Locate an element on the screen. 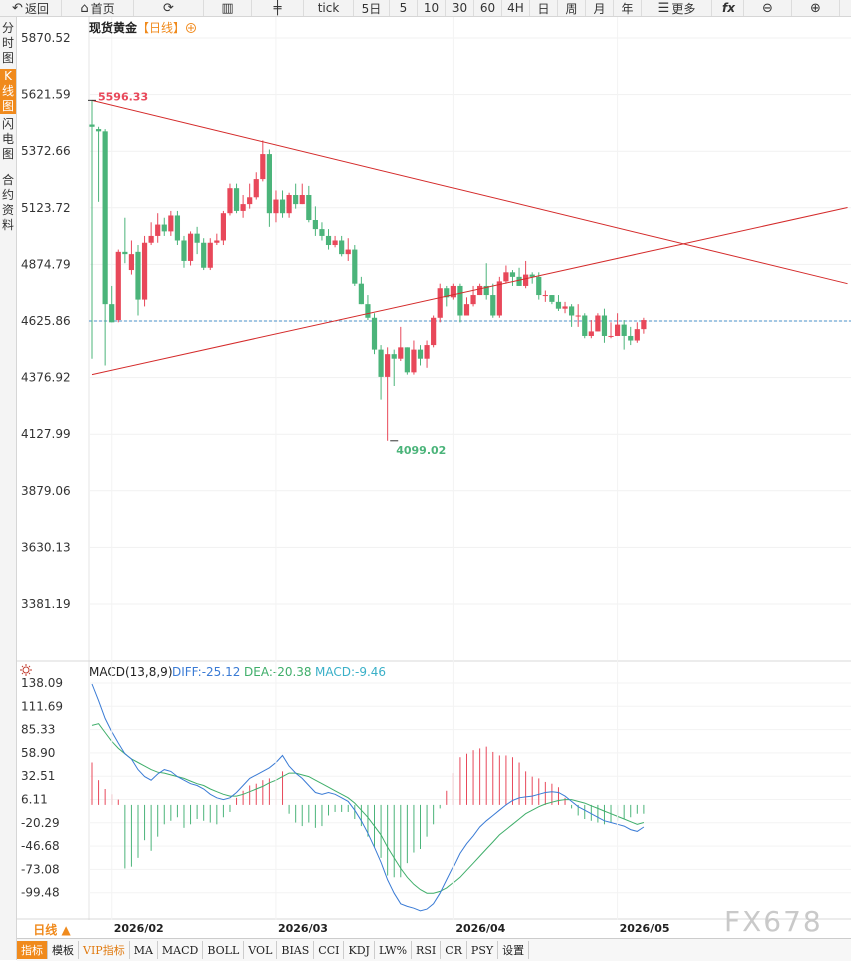  period-5: 5 is located at coordinates (404, 8).